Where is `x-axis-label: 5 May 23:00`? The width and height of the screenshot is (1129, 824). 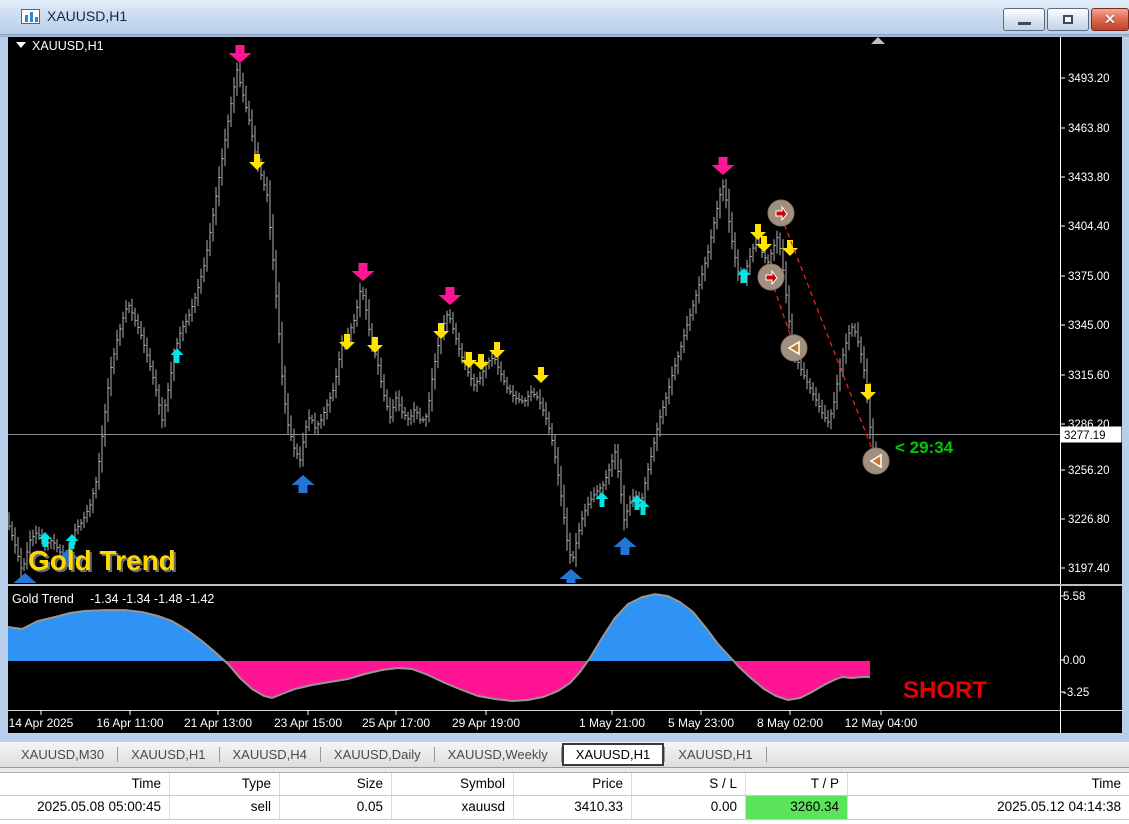
x-axis-label: 5 May 23:00 is located at coordinates (701, 723).